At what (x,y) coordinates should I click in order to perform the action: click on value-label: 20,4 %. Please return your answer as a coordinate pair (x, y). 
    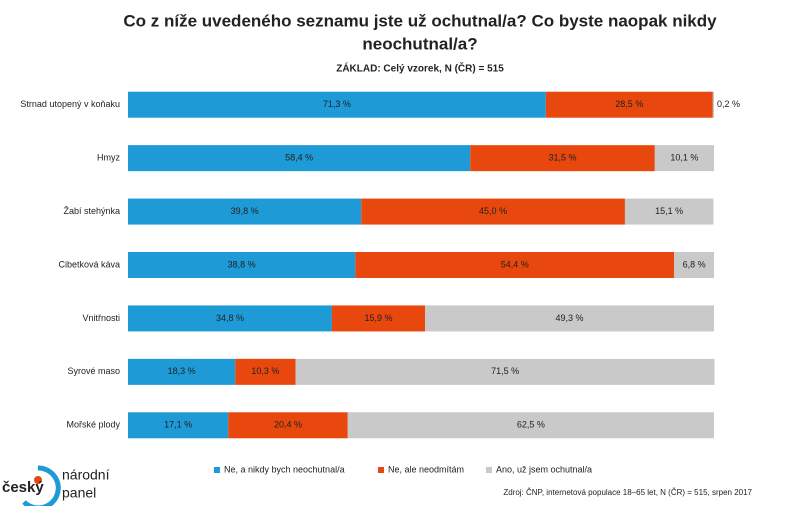
    Looking at the image, I should click on (288, 425).